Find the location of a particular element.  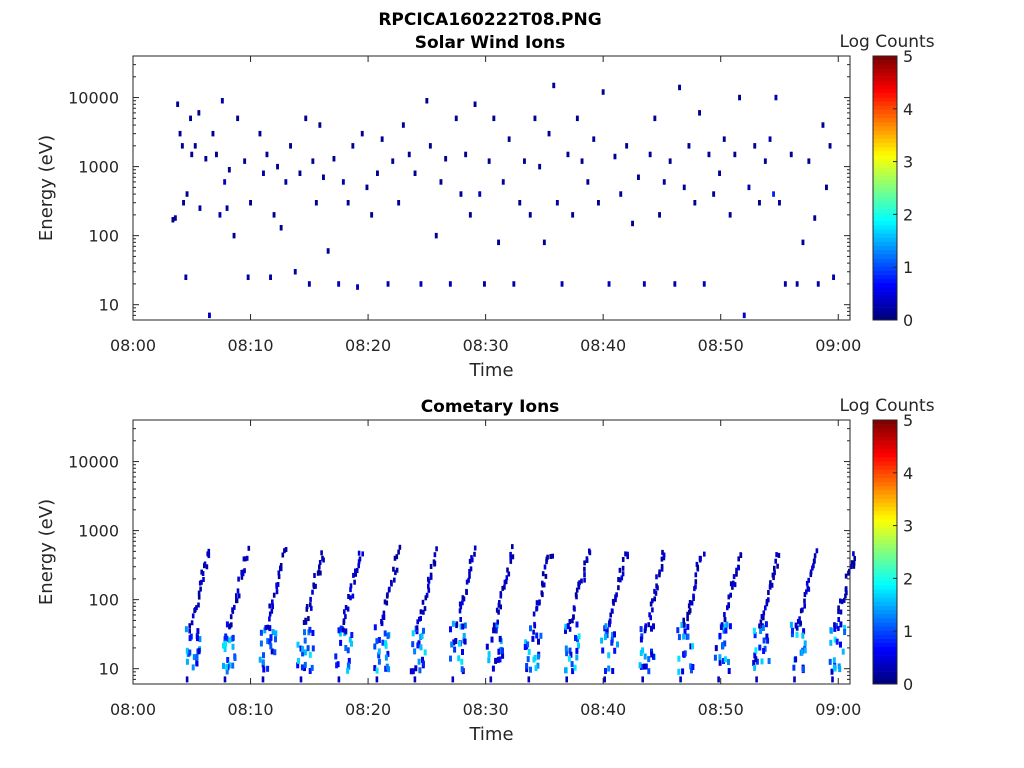

x-tick-label: 08:40 is located at coordinates (603, 345).